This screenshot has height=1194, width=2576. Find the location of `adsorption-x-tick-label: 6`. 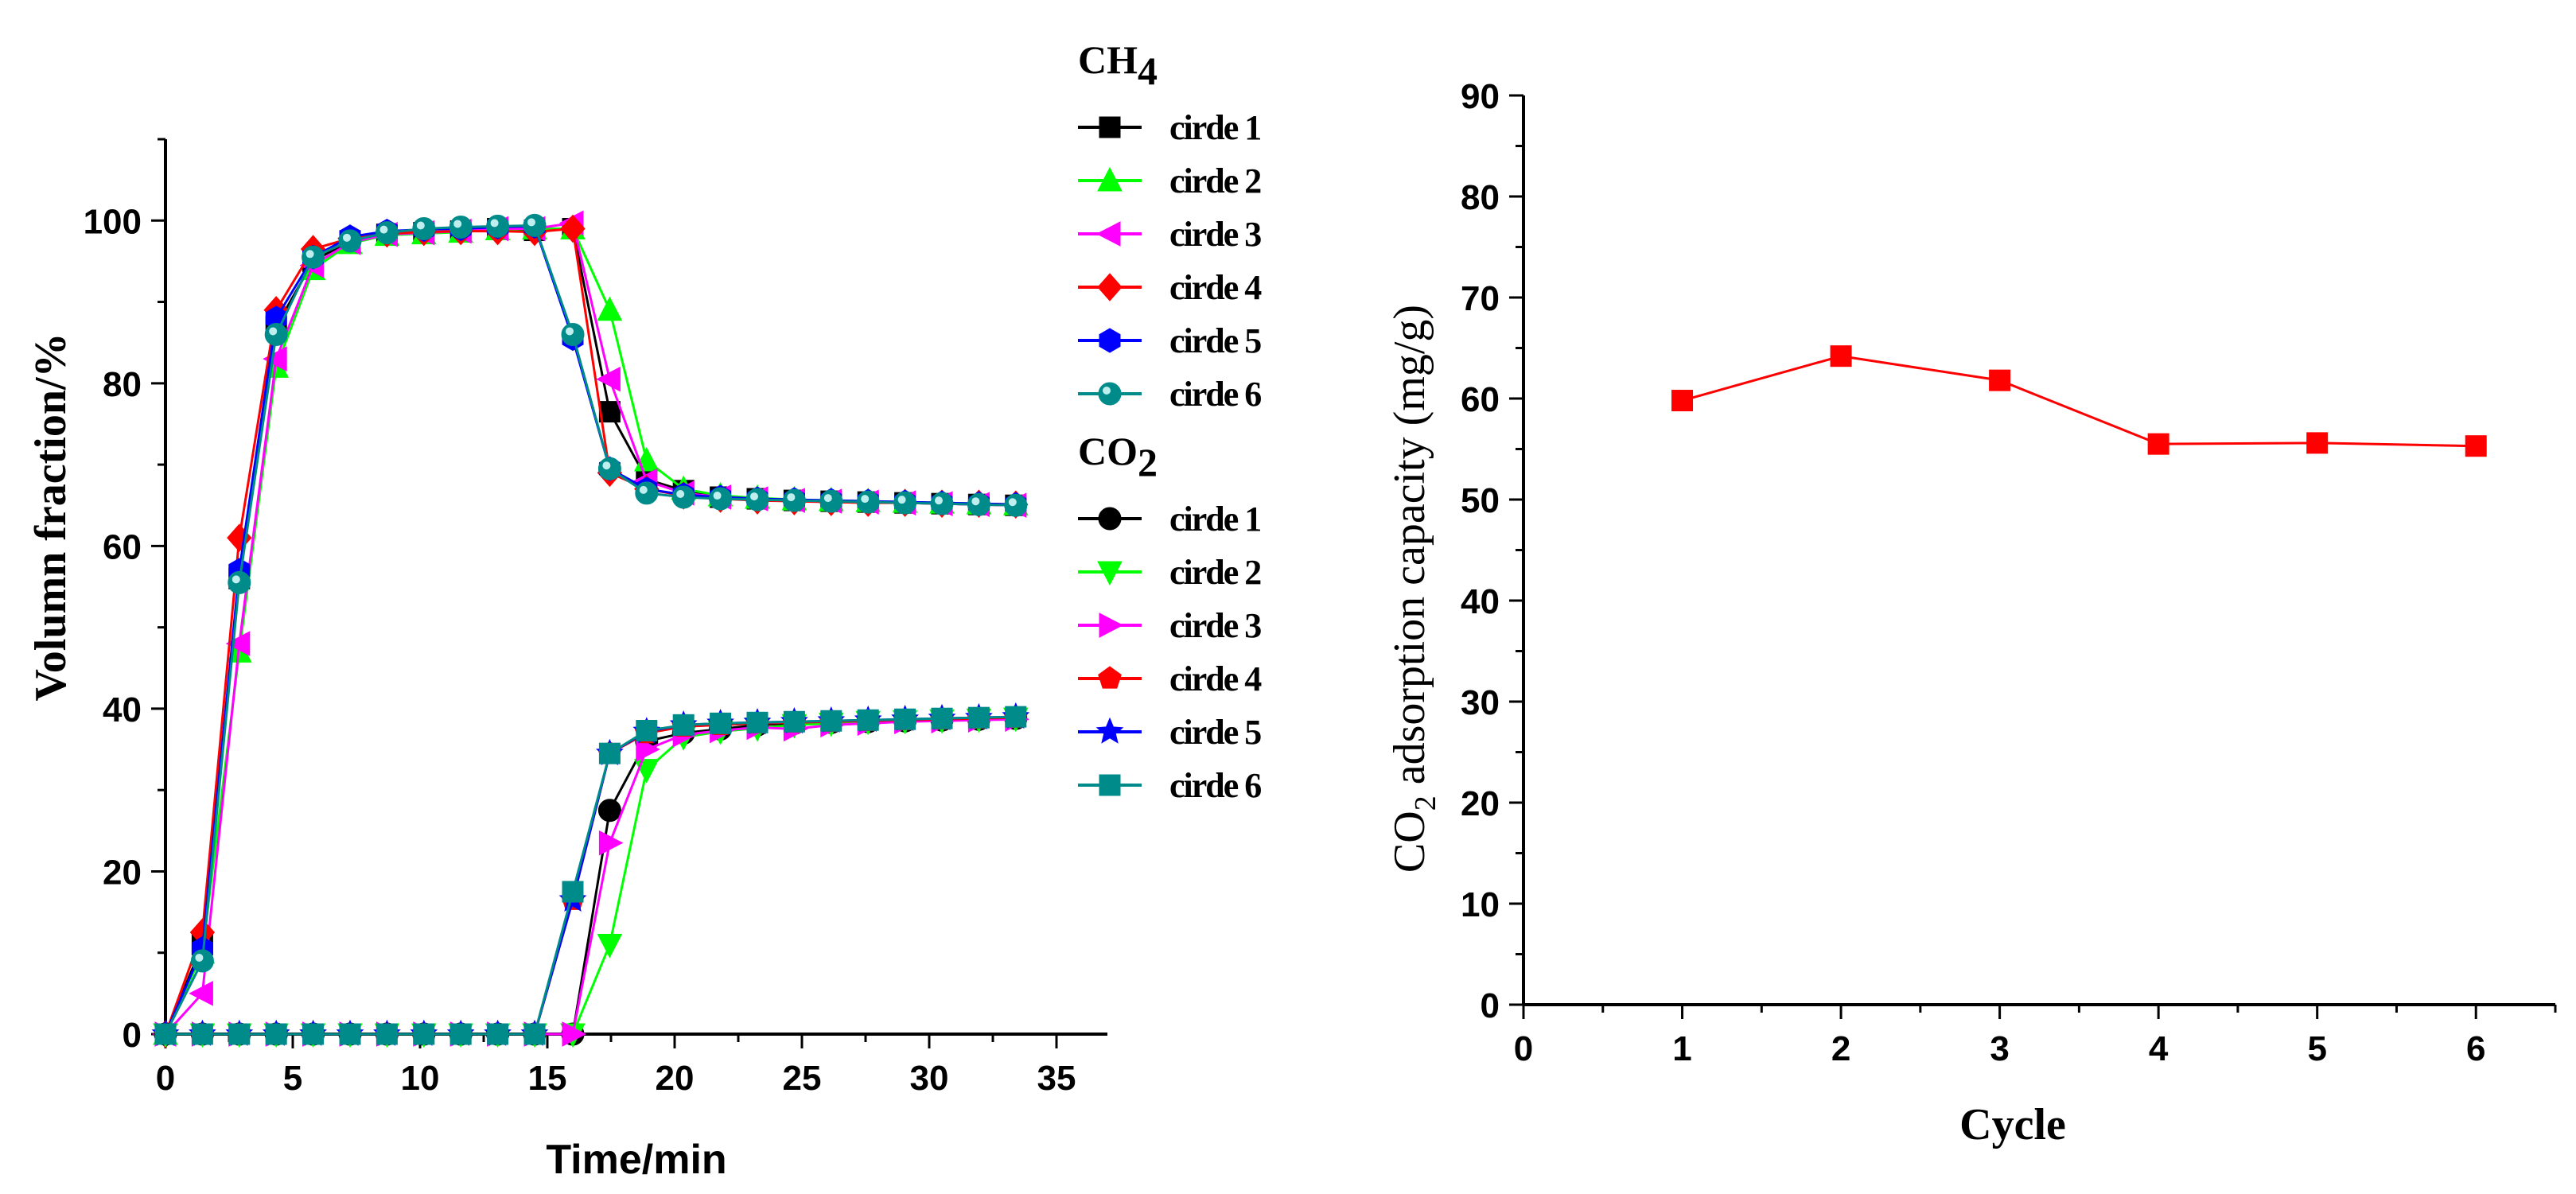

adsorption-x-tick-label: 6 is located at coordinates (2476, 1049).